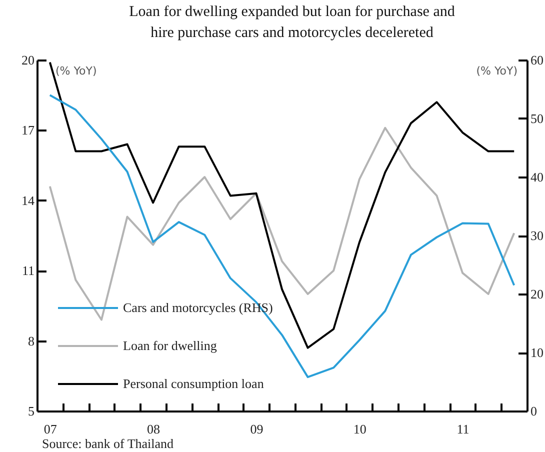  I want to click on x-tick-label: 11, so click(463, 429).